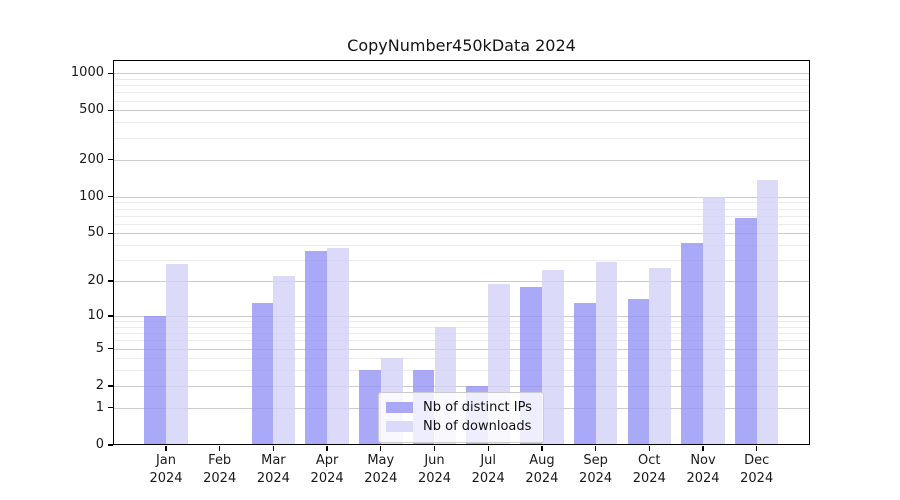 This screenshot has width=900, height=500. What do you see at coordinates (745, 331) in the screenshot?
I see `bar-nb-of-distinct-ips-dec` at bounding box center [745, 331].